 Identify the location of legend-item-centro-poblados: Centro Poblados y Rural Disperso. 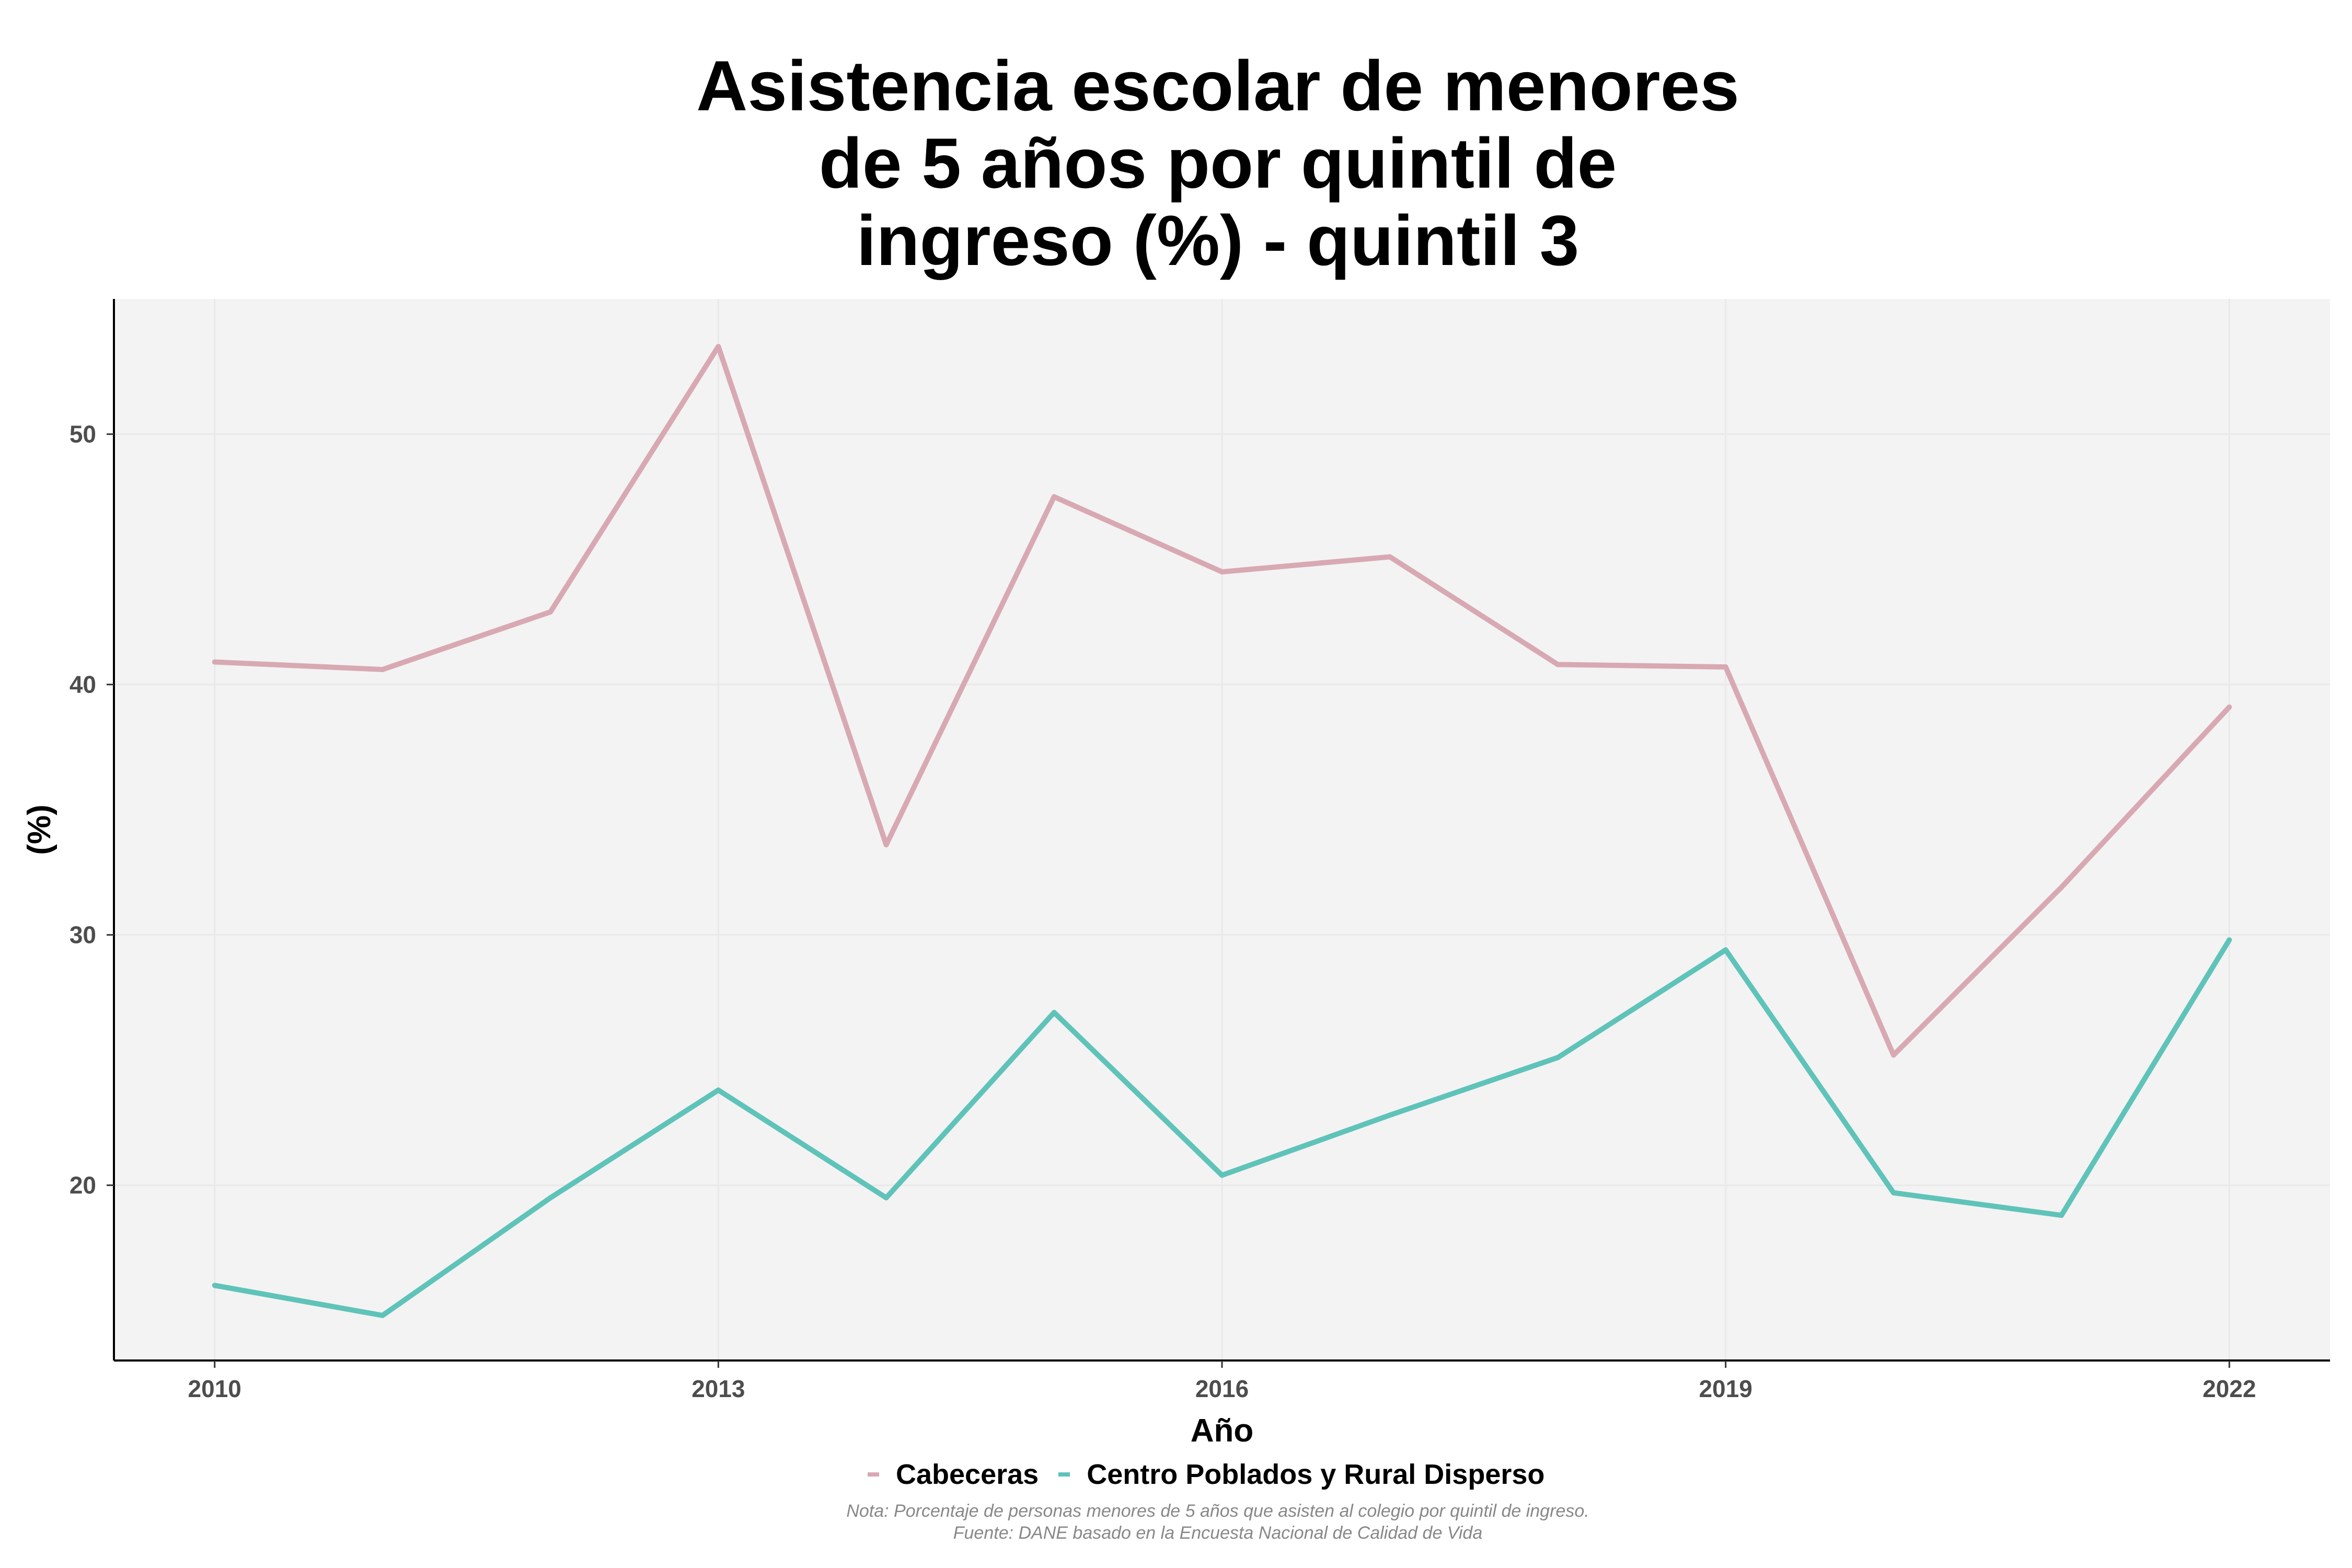
(1301, 1474).